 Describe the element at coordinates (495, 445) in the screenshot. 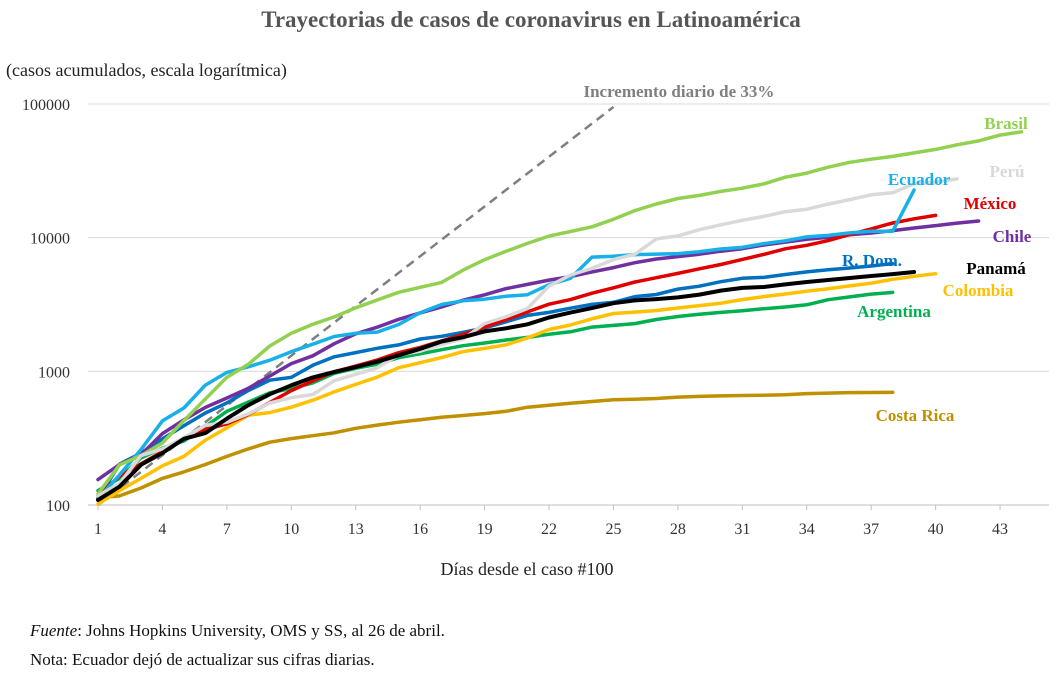

I see `series-line-costa-rica` at that location.